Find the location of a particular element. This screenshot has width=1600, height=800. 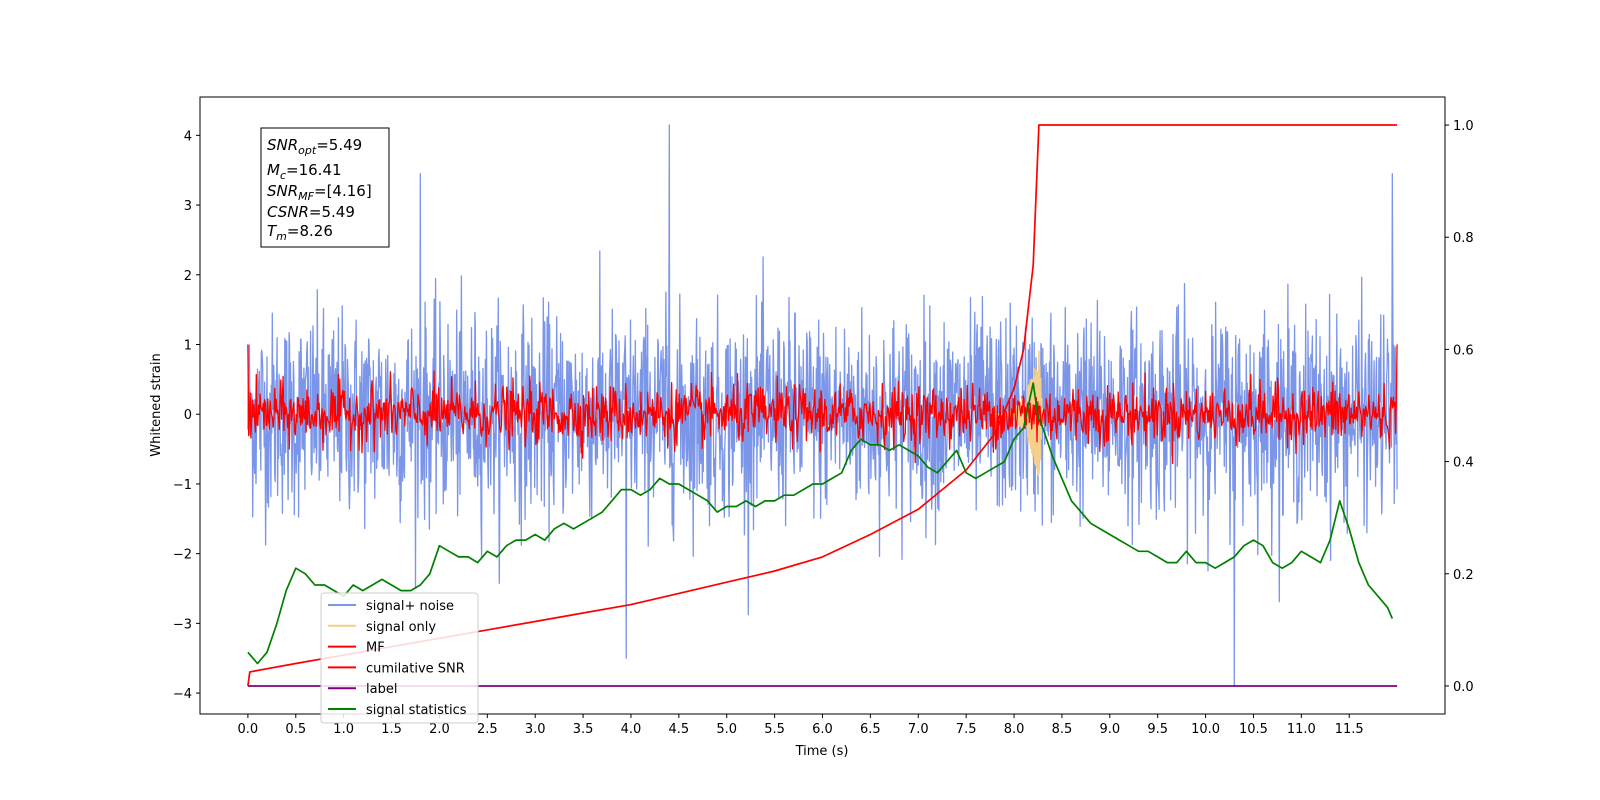

x-tick-label: 8.0 is located at coordinates (1014, 729).